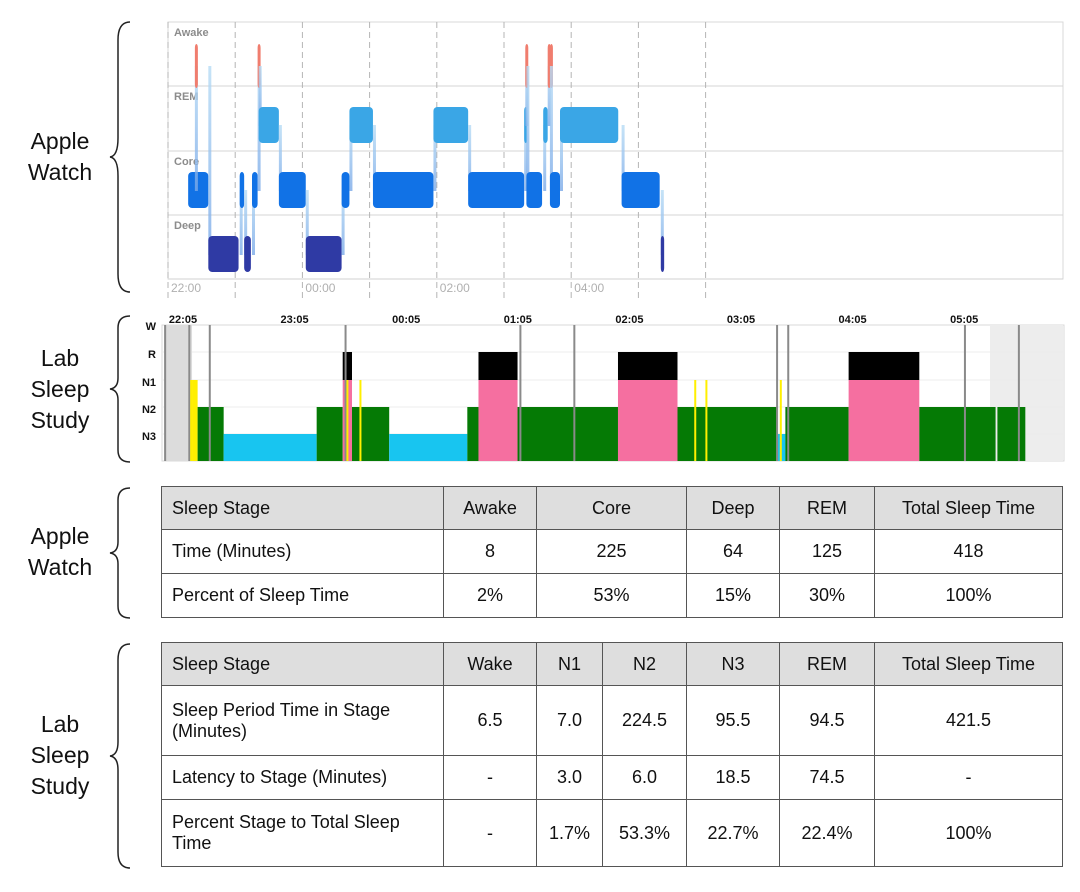 The width and height of the screenshot is (1080, 892). Describe the element at coordinates (60, 552) in the screenshot. I see `apple-watch-section-label-table: Apple Watch` at that location.